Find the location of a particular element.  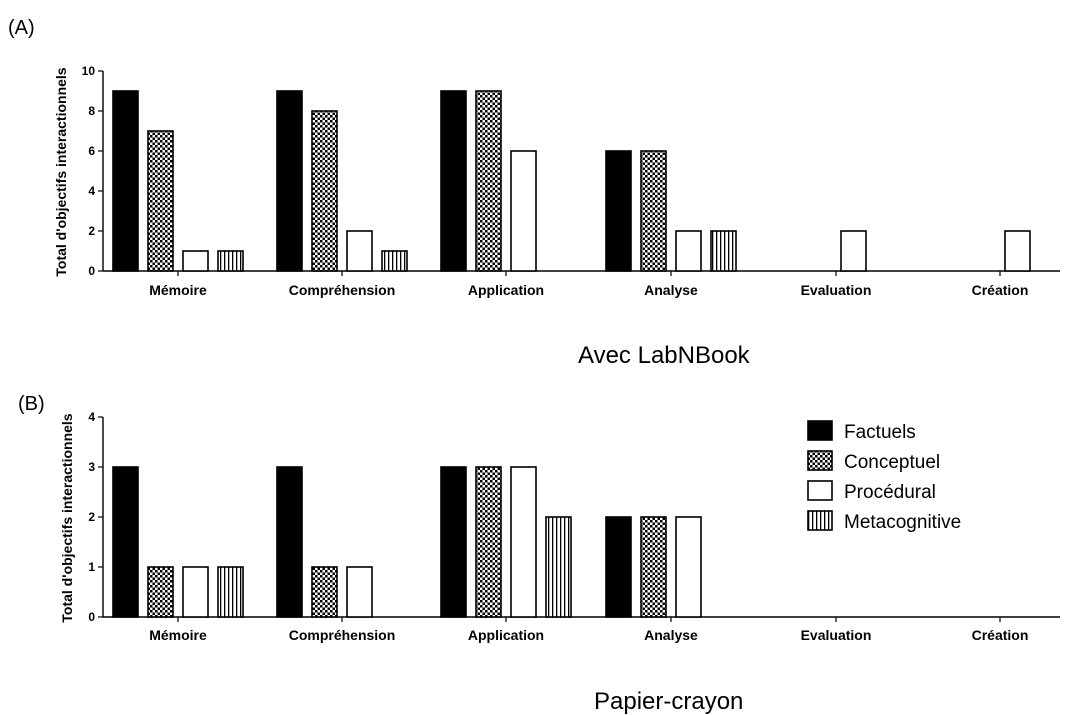

panel-label: (B) is located at coordinates (31, 404).